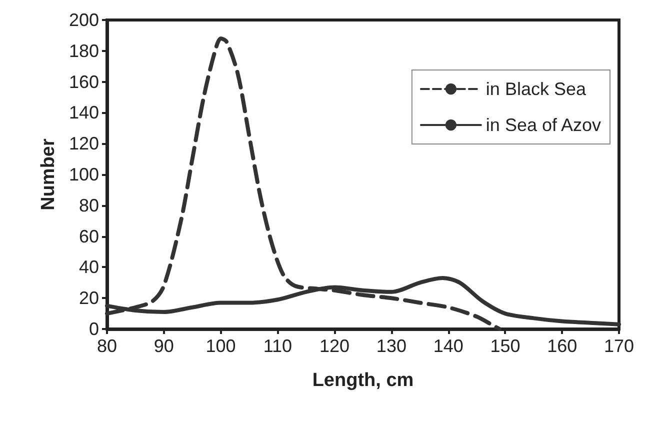 The image size is (648, 423). What do you see at coordinates (221, 346) in the screenshot?
I see `x-tick-label: 100` at bounding box center [221, 346].